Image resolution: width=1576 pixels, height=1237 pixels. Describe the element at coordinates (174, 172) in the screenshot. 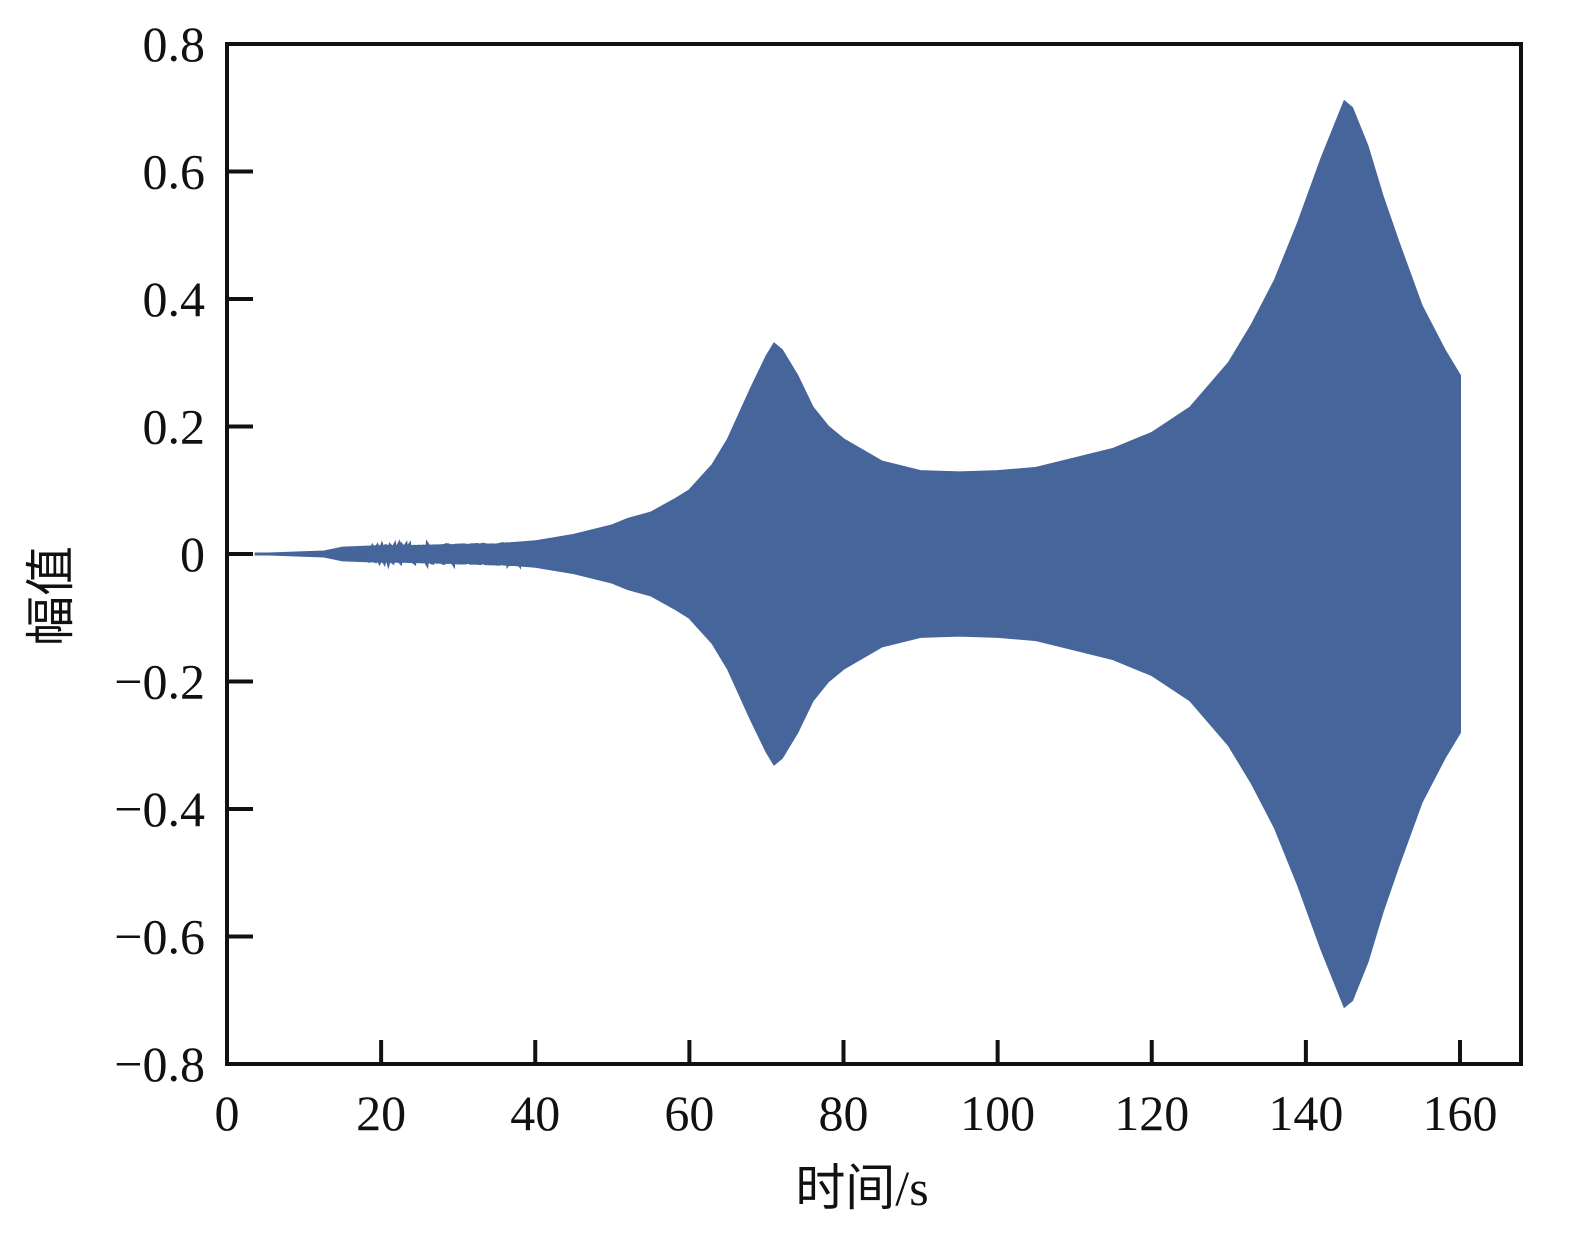

I see `y-tick-label: 0.6` at that location.